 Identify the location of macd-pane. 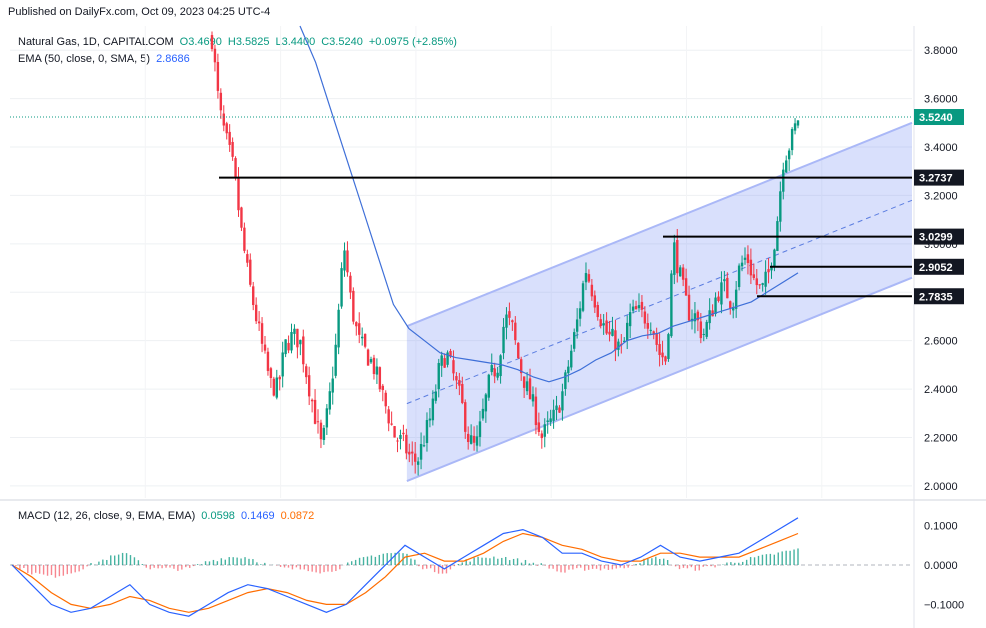
(461, 567).